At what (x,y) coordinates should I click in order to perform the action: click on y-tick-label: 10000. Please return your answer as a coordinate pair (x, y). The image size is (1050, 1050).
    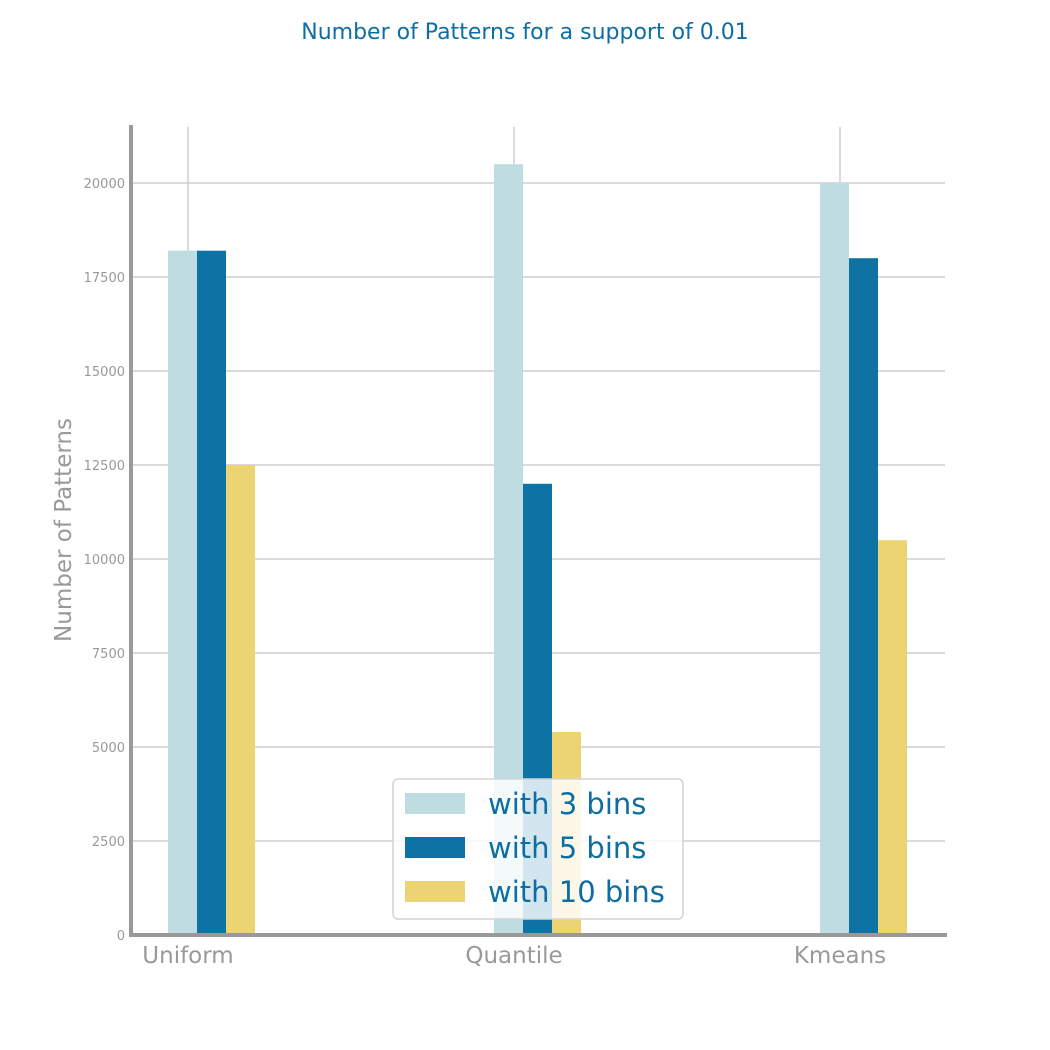
    Looking at the image, I should click on (104, 560).